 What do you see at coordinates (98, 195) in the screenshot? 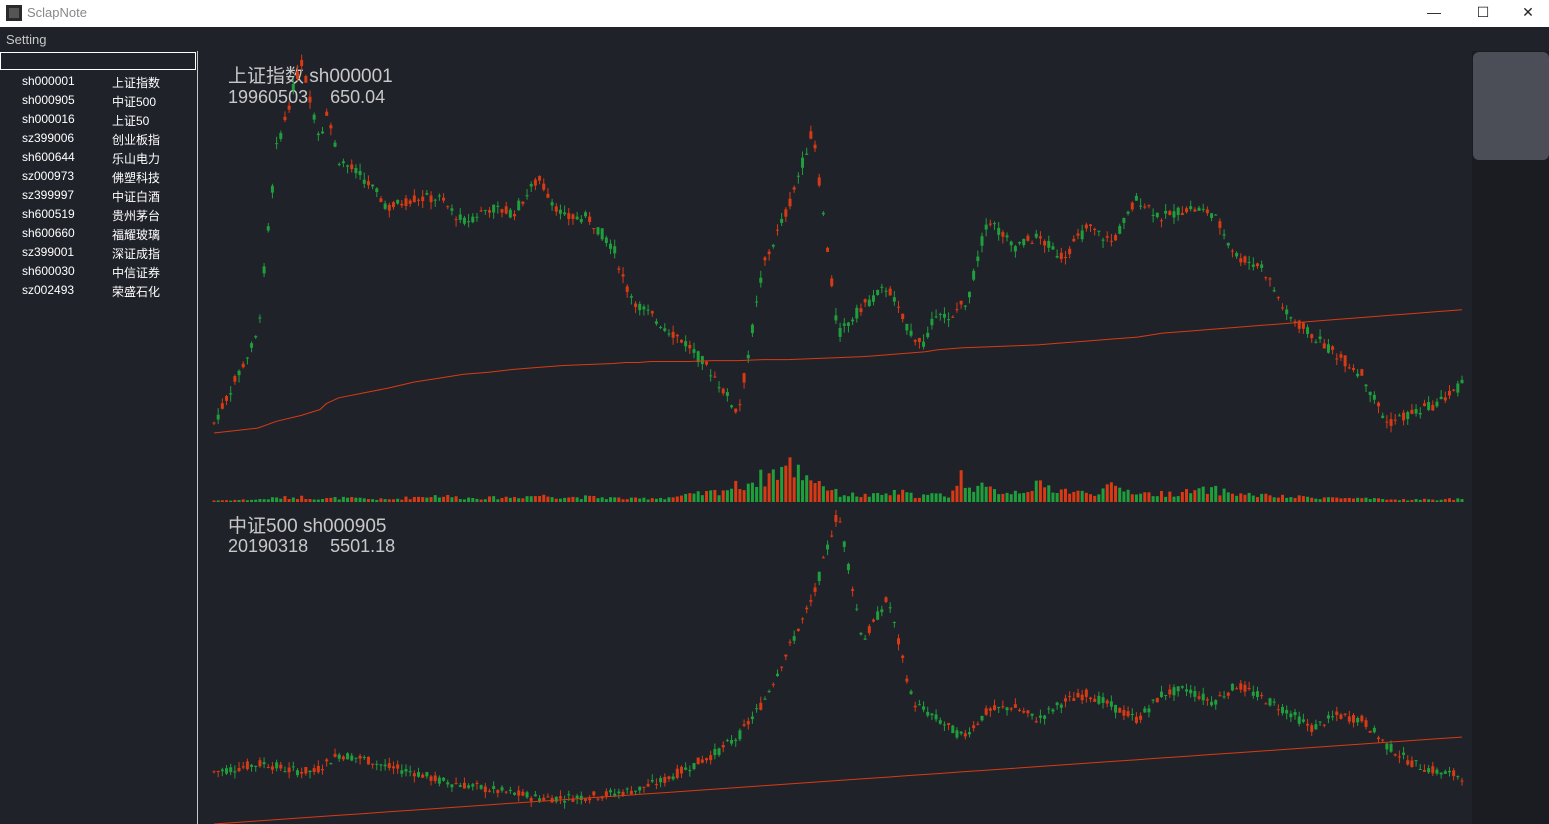
I see `stock-row: sz399997 中证白酒` at bounding box center [98, 195].